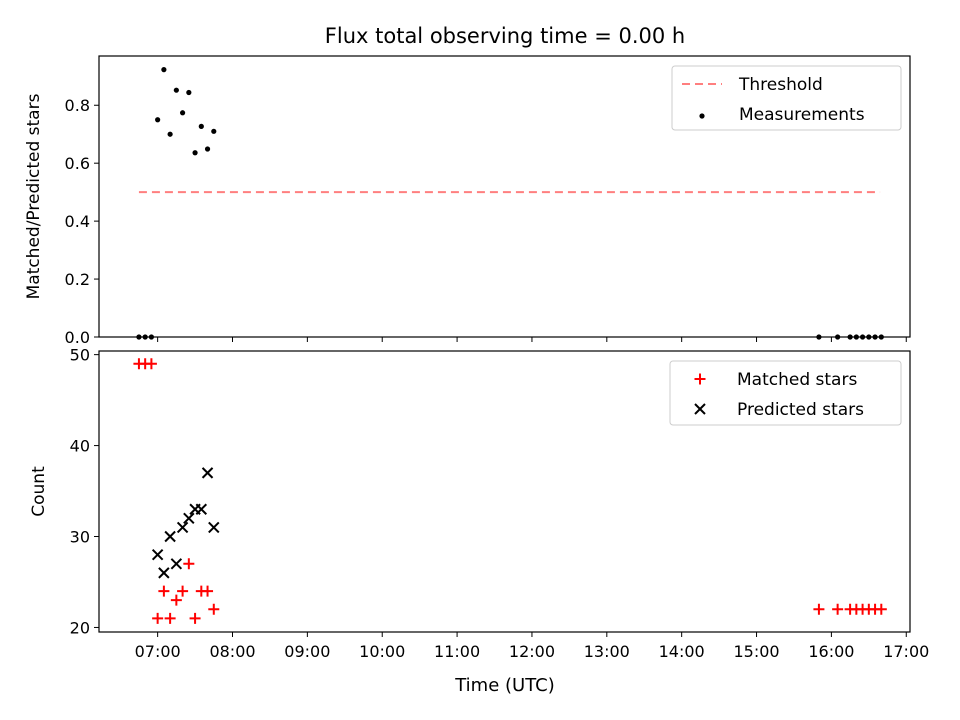 Image resolution: width=960 pixels, height=720 pixels. I want to click on x-tick-label-5: 12:00, so click(532, 651).